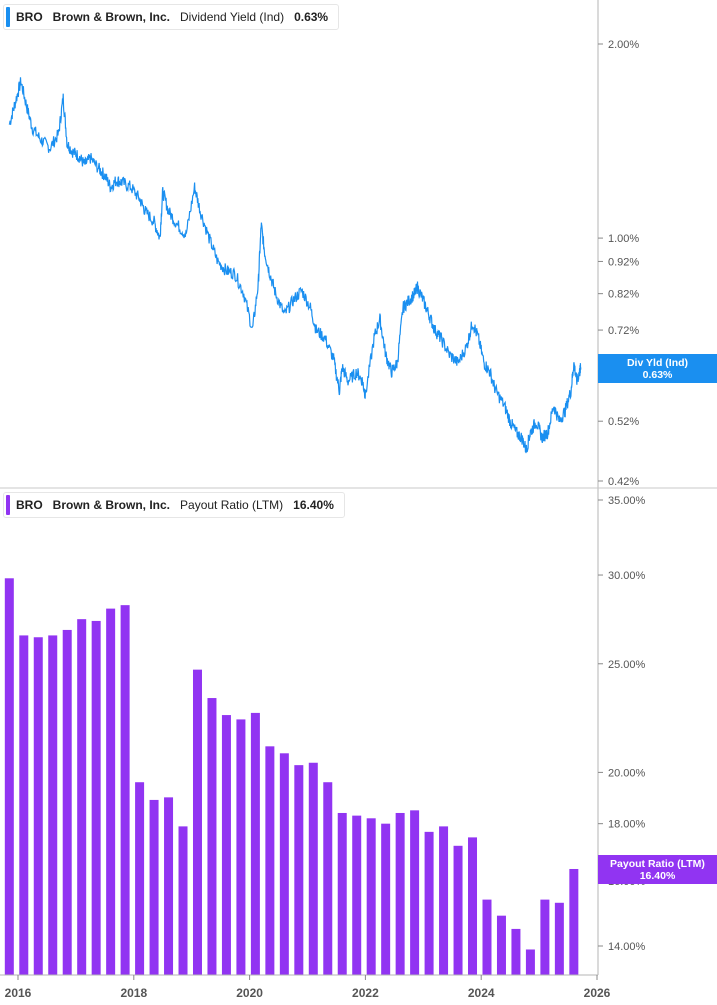 The image size is (717, 1005). Describe the element at coordinates (623, 45) in the screenshot. I see `y-tick-label: 2.00%` at that location.